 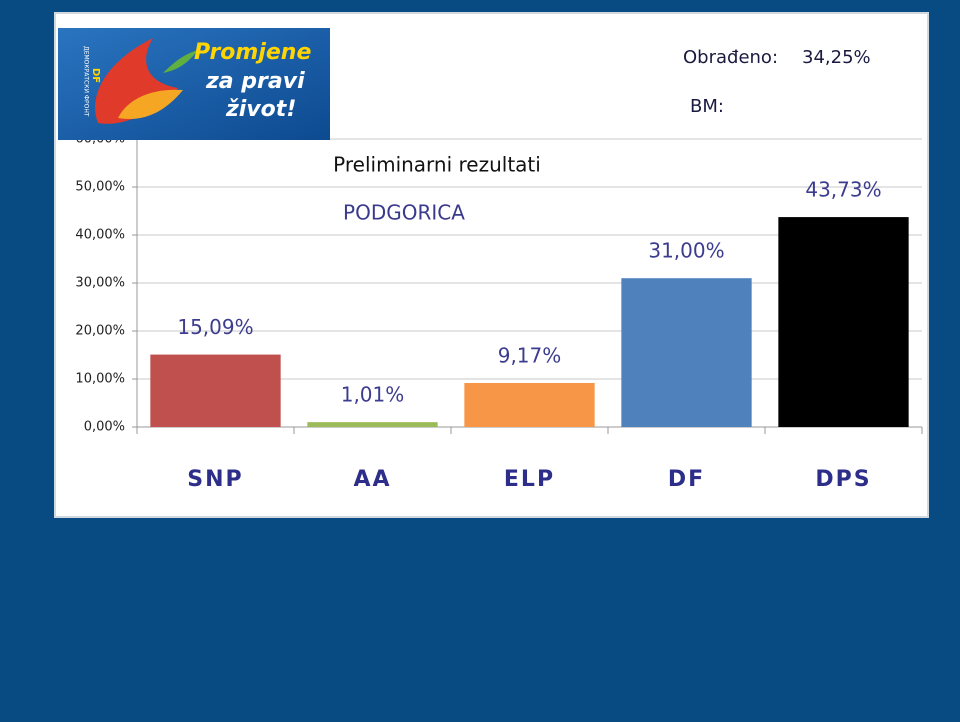 What do you see at coordinates (180, 61) in the screenshot?
I see `logo-leaf` at bounding box center [180, 61].